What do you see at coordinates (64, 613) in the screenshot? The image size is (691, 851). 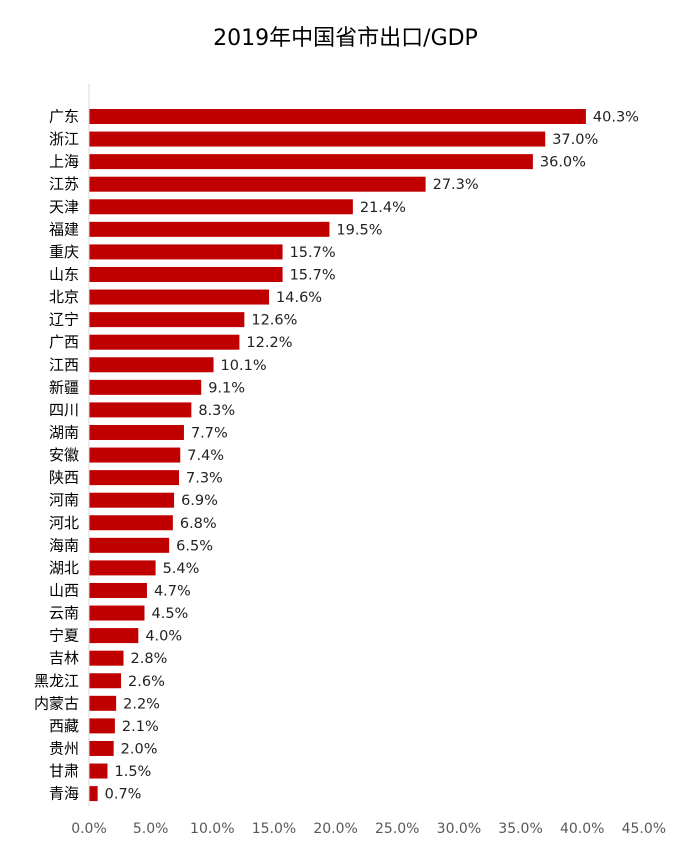 I see `category-label: 云南` at bounding box center [64, 613].